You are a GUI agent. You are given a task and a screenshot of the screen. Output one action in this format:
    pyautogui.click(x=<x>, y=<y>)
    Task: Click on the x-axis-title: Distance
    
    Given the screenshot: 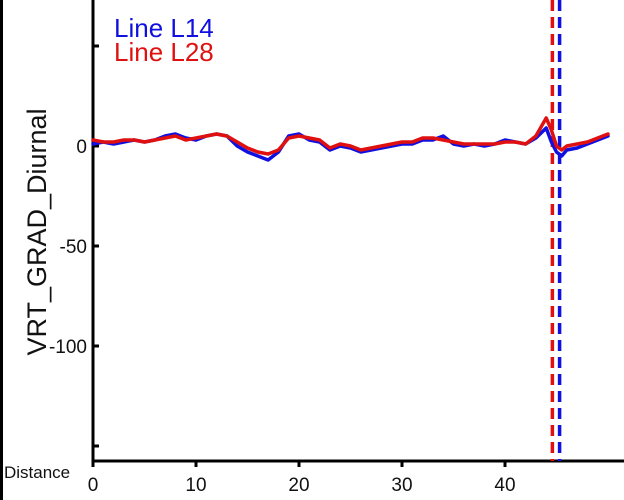 What is the action you would take?
    pyautogui.click(x=37, y=472)
    